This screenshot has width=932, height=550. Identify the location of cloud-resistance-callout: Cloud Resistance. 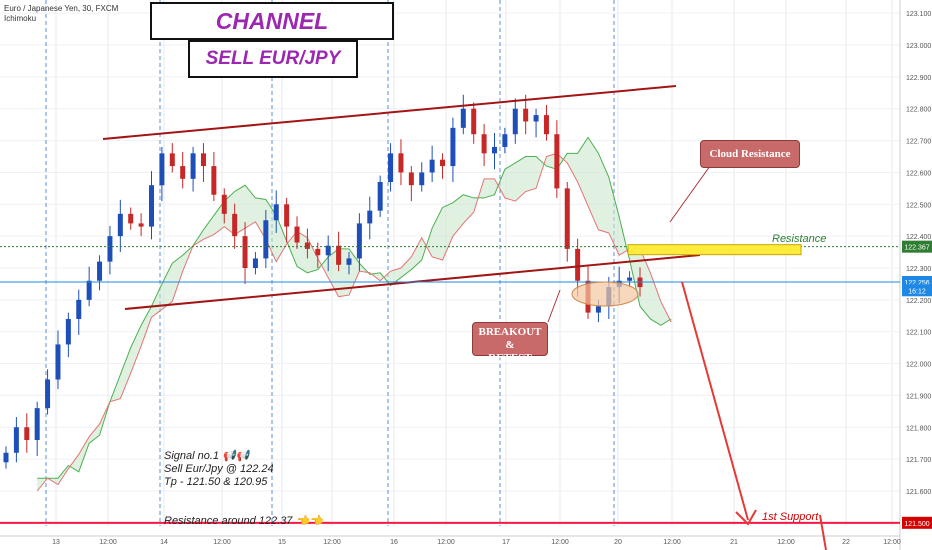
(750, 154).